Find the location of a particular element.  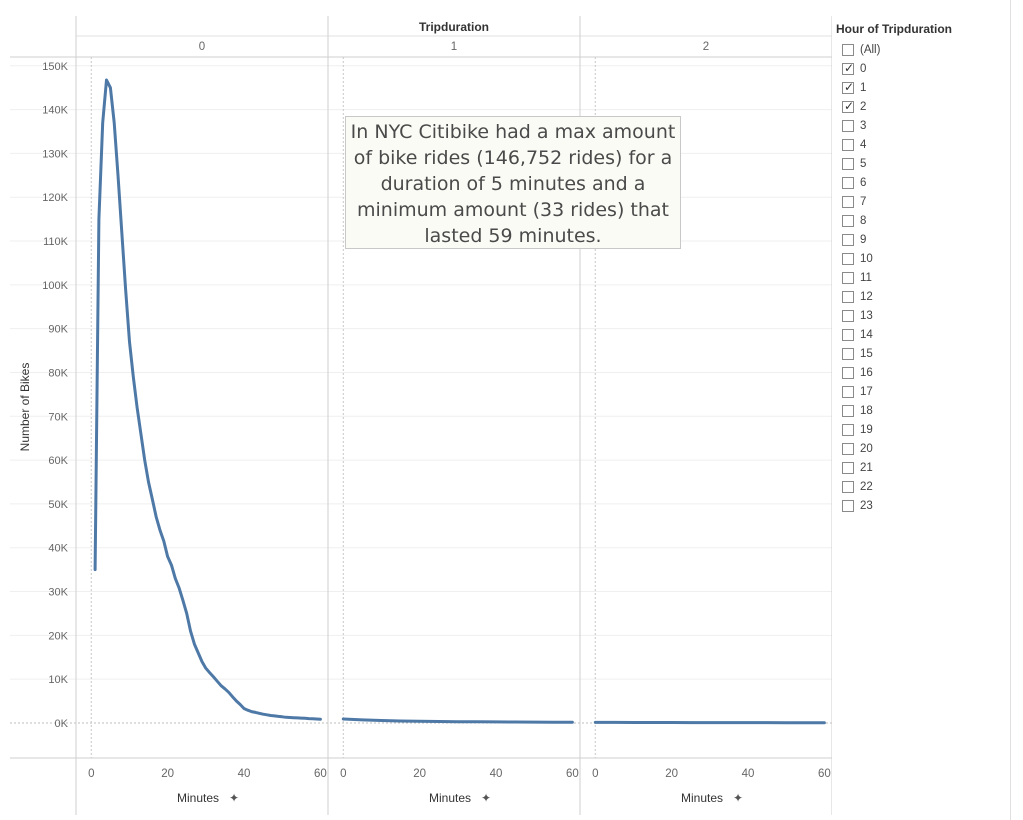

filter-item-label: 3 is located at coordinates (863, 125).